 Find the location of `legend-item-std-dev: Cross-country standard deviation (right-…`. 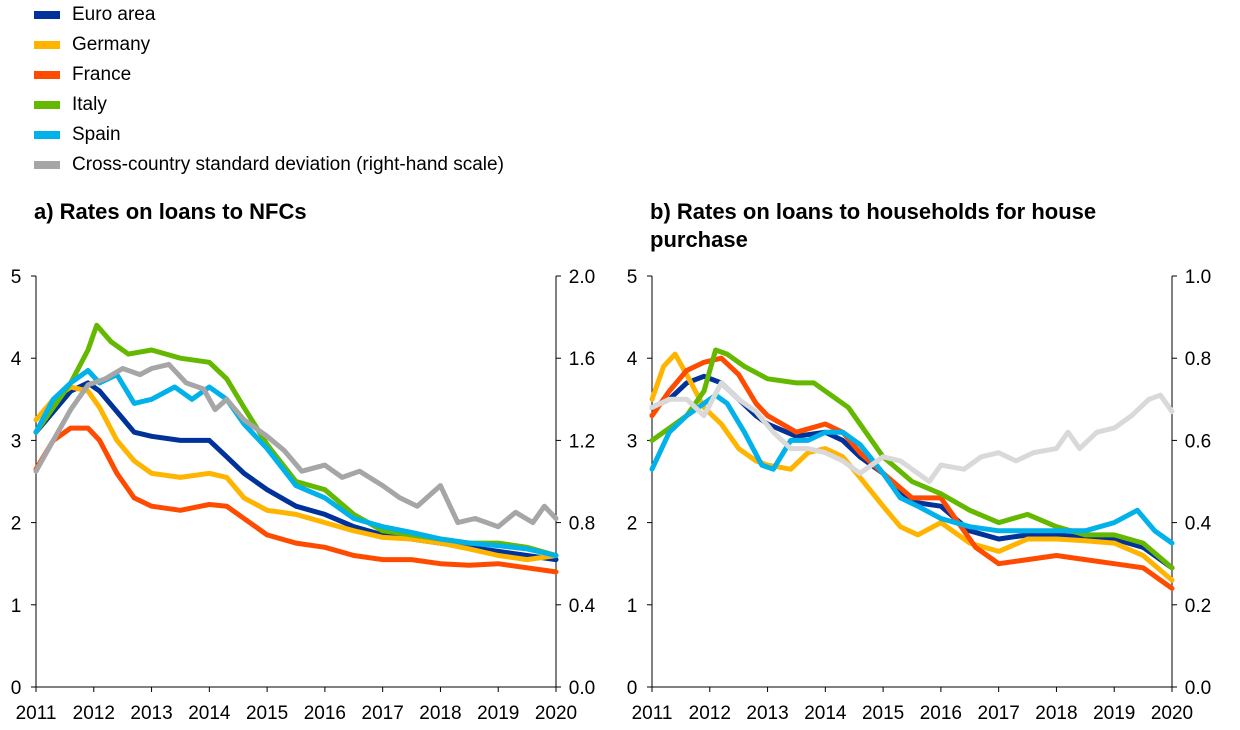

legend-item-std-dev: Cross-country standard deviation (right-… is located at coordinates (269, 165).